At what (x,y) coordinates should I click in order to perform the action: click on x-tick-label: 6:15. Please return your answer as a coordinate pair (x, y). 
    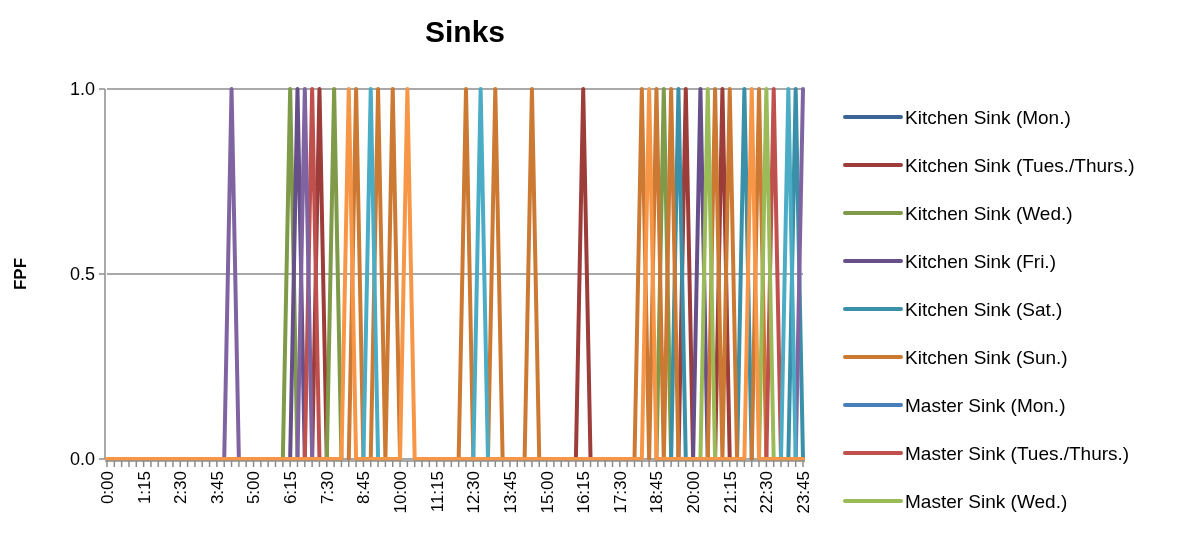
    Looking at the image, I should click on (291, 488).